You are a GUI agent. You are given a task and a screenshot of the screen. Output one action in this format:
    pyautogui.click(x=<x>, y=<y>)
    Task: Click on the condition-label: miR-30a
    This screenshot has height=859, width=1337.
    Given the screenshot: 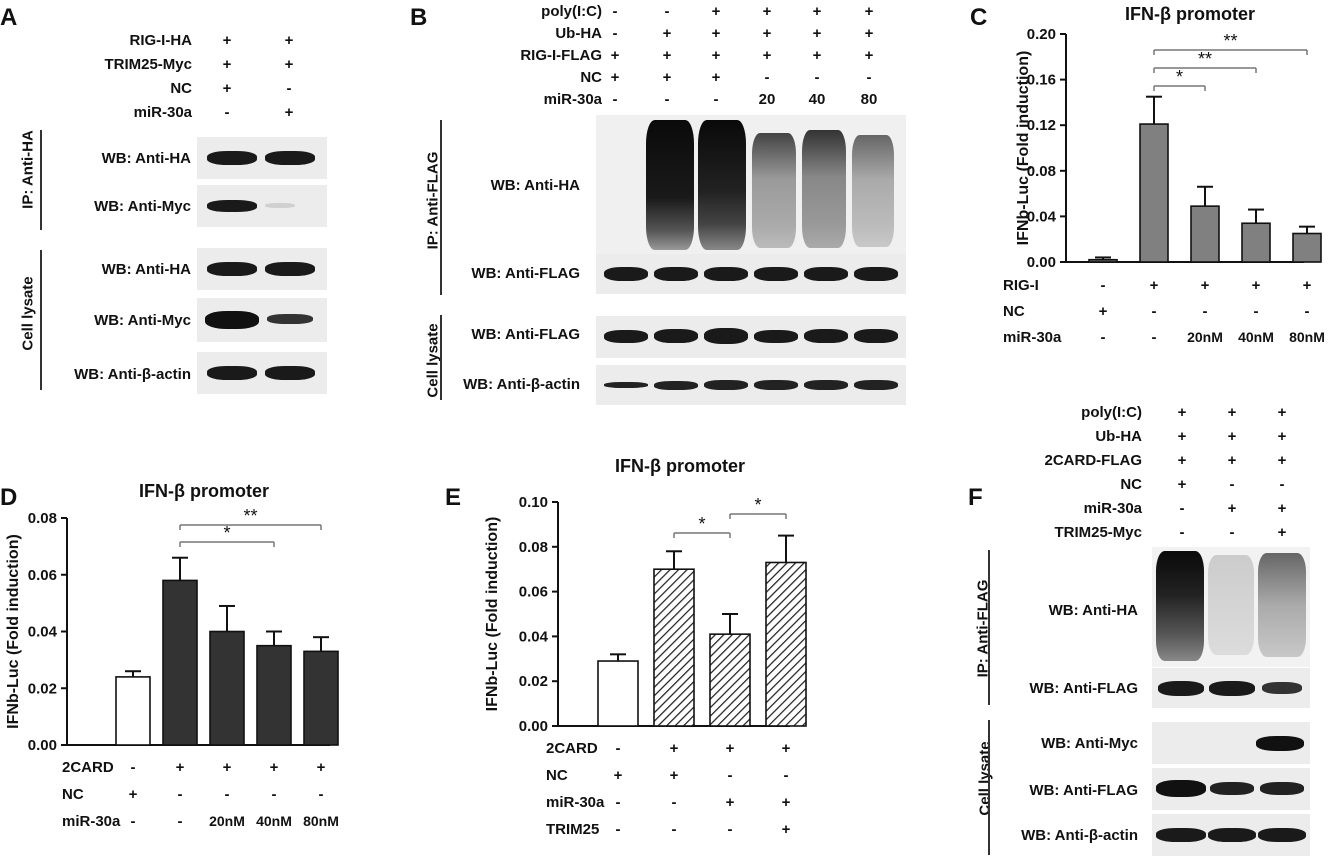 What is the action you would take?
    pyautogui.click(x=1032, y=337)
    